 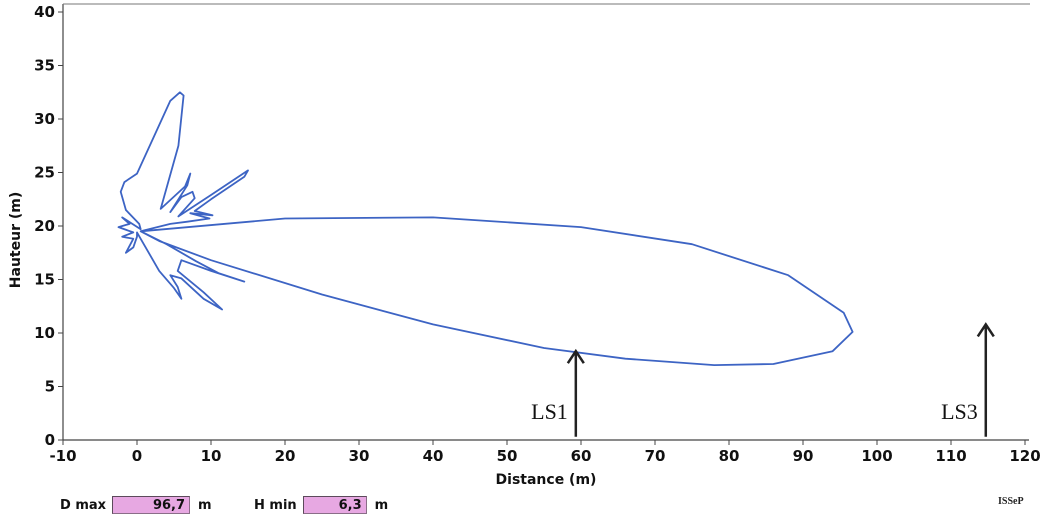 What do you see at coordinates (1011, 501) in the screenshot?
I see `issep-logo-mark: ISSeP` at bounding box center [1011, 501].